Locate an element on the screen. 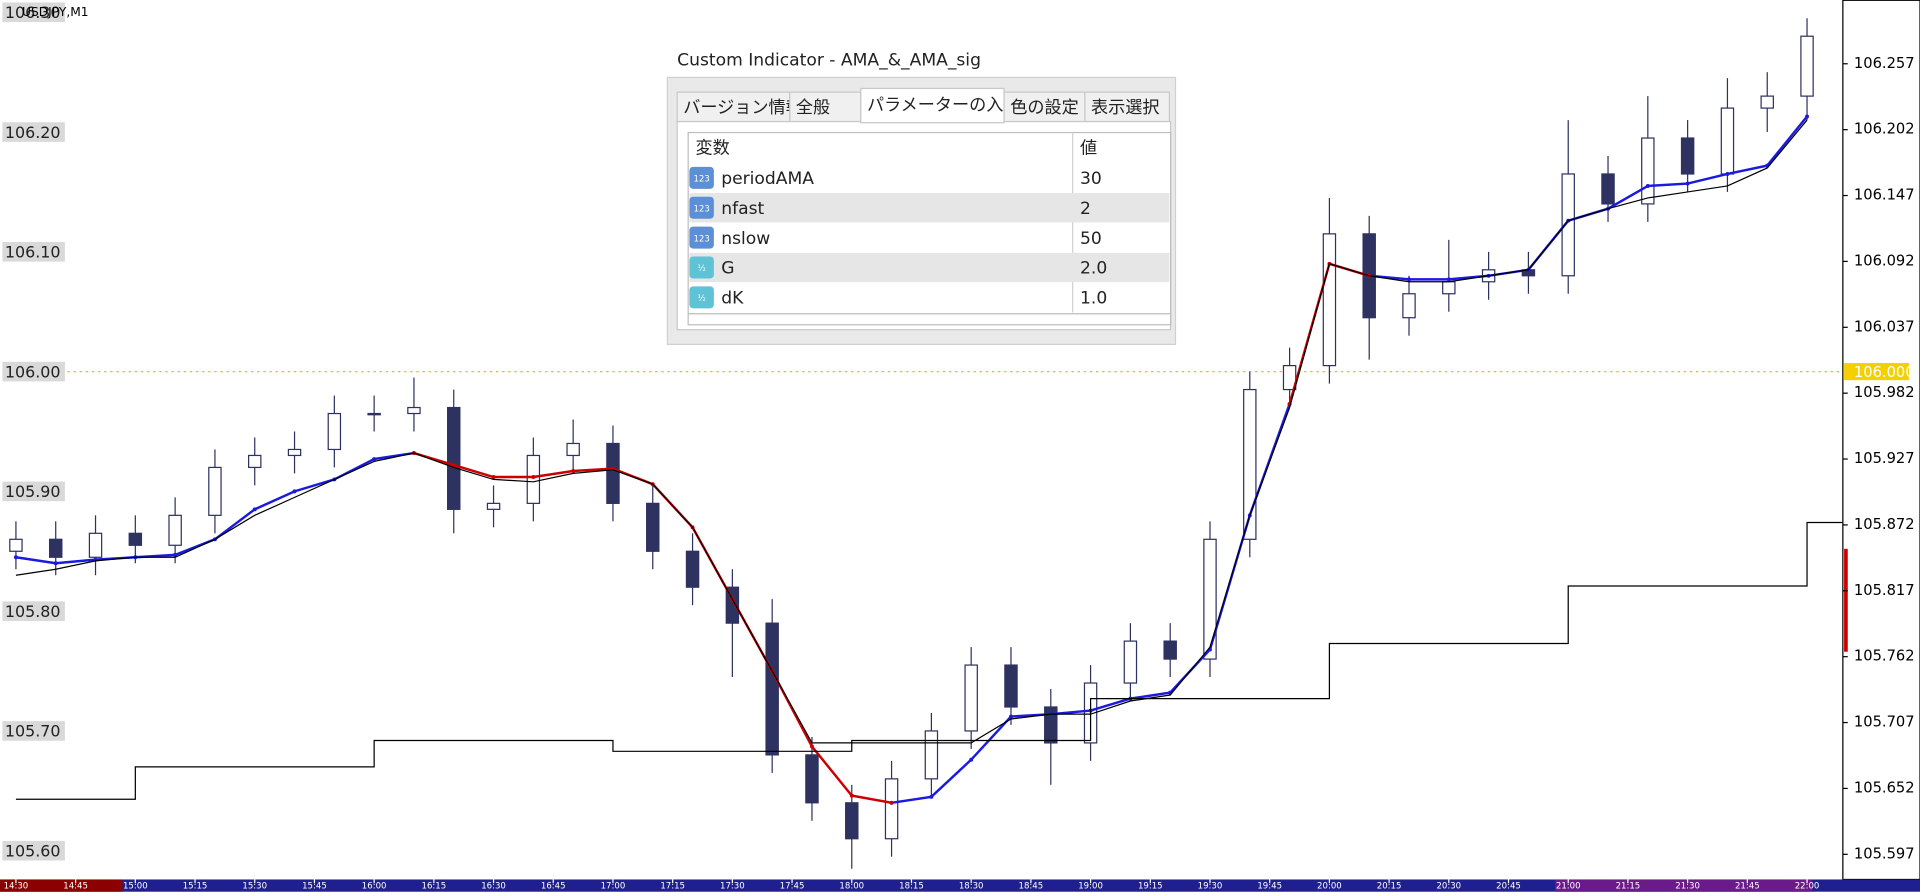  x-tick-label: 15:15 is located at coordinates (195, 887).